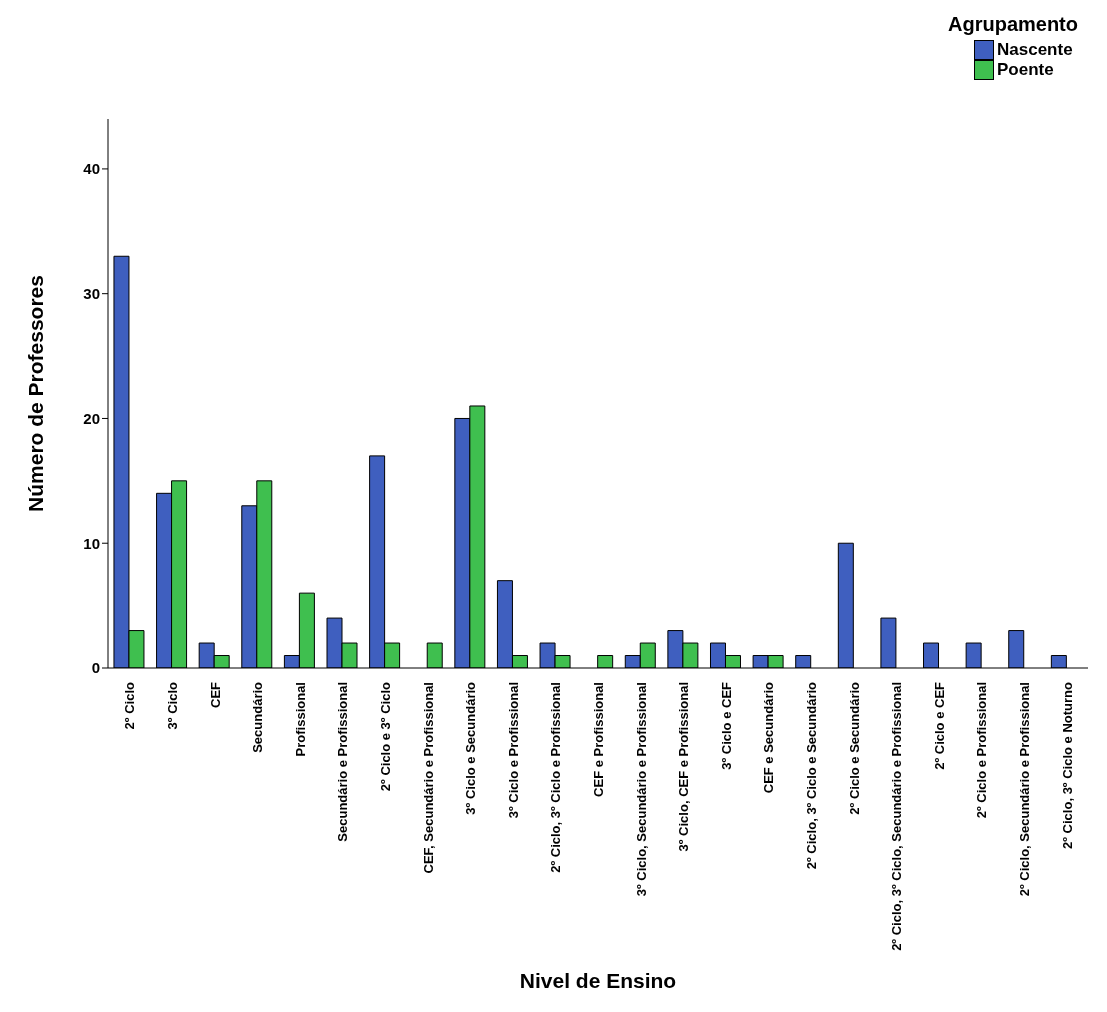 The width and height of the screenshot is (1107, 1012). What do you see at coordinates (982, 750) in the screenshot?
I see `x-tick-label: 2º Ciclo e Profissional` at bounding box center [982, 750].